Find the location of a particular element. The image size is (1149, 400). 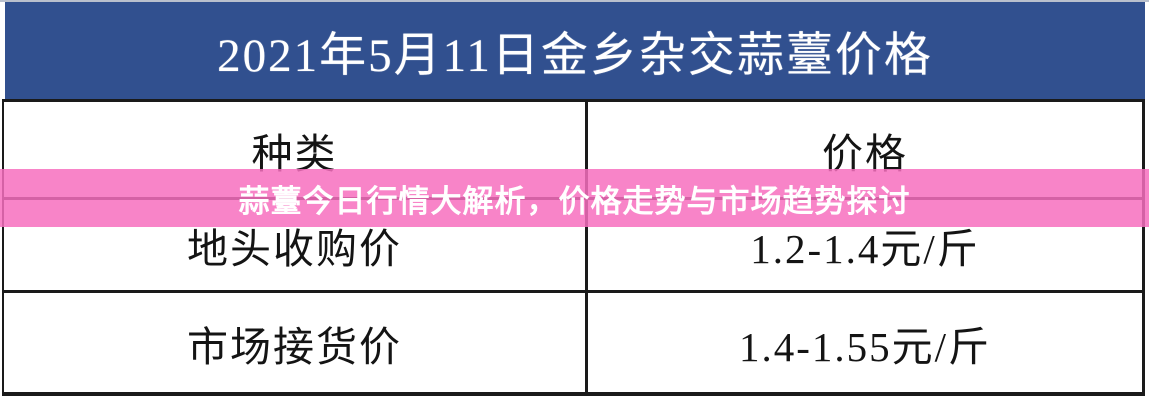

top-edge-strip is located at coordinates (574, 1).